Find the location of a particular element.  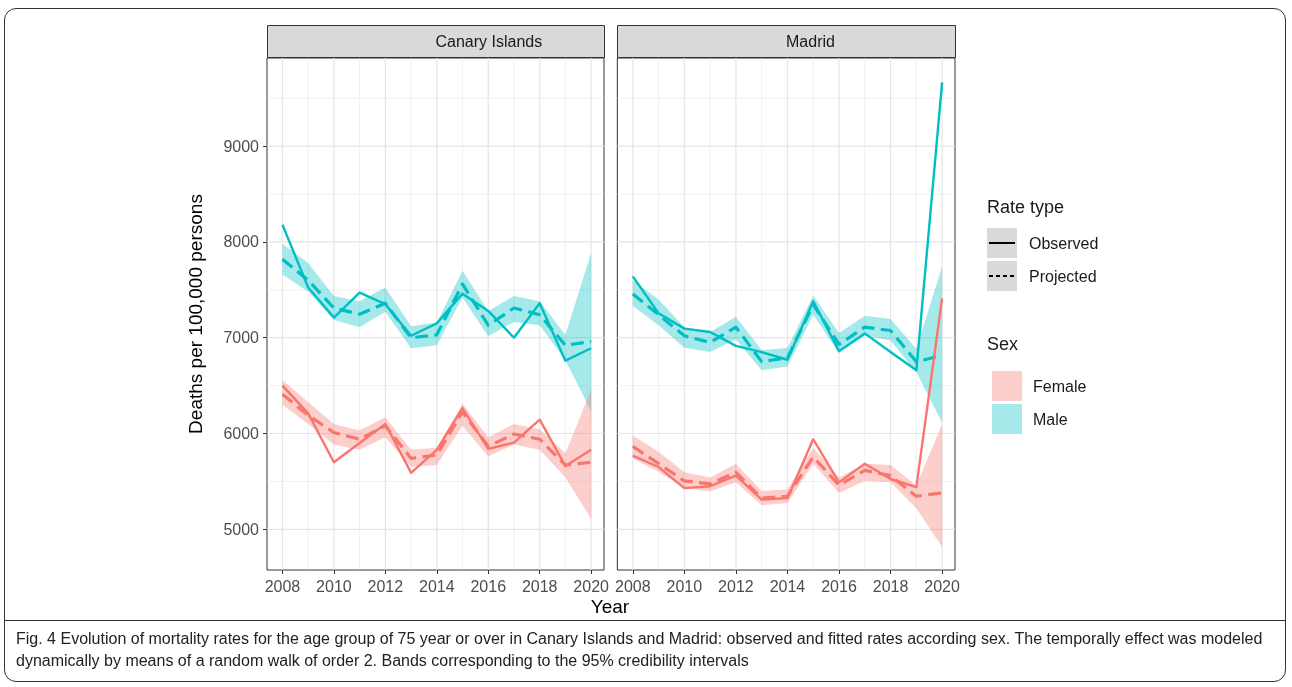

legend-title: Sex is located at coordinates (1003, 344).